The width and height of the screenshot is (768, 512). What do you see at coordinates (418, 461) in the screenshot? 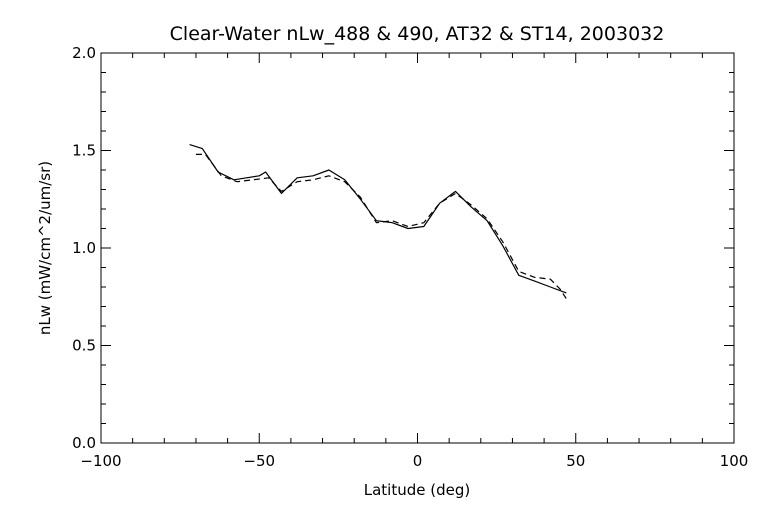
I see `x-tick-label: 0` at bounding box center [418, 461].